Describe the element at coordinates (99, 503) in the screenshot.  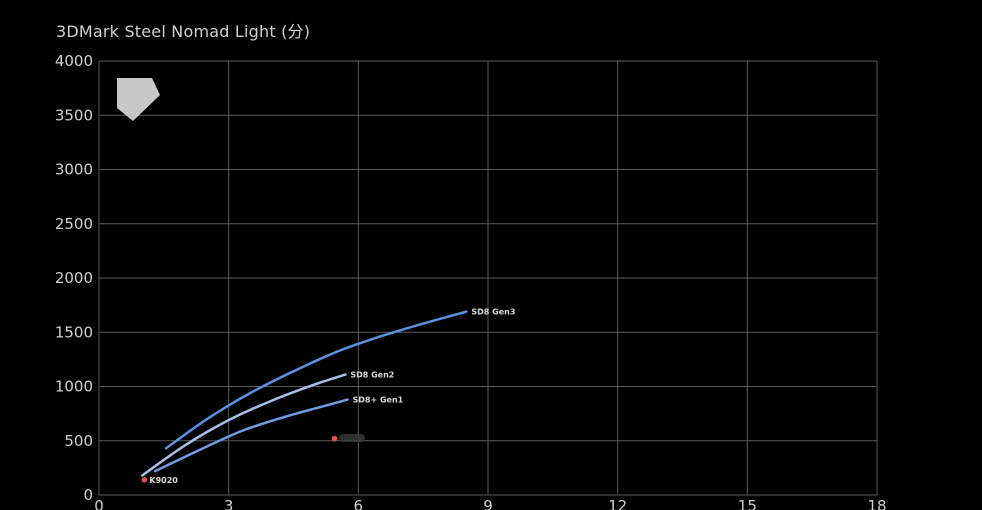
I see `x-tick-label: 0` at that location.